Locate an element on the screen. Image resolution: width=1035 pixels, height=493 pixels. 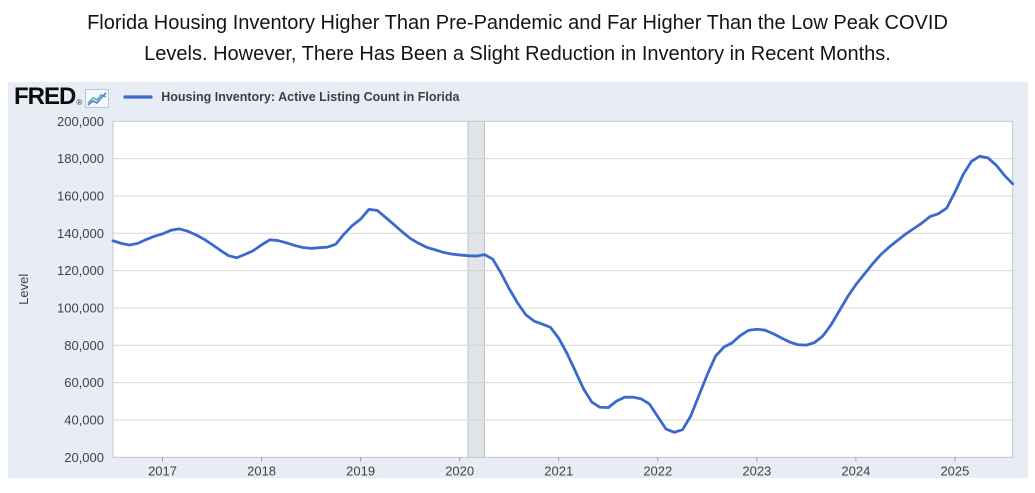
y-axis-title: Level is located at coordinates (23, 289).